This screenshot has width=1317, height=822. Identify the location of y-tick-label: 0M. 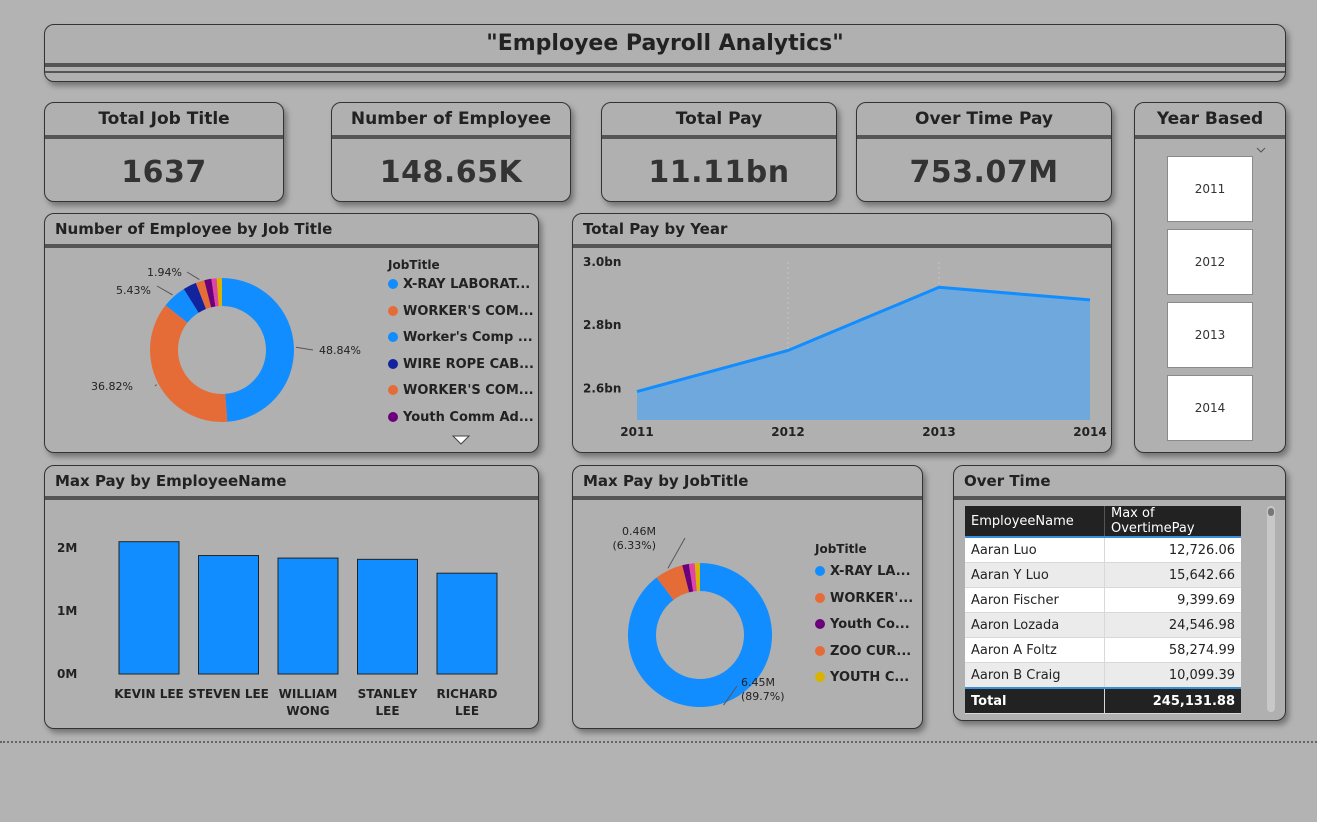
(67, 674).